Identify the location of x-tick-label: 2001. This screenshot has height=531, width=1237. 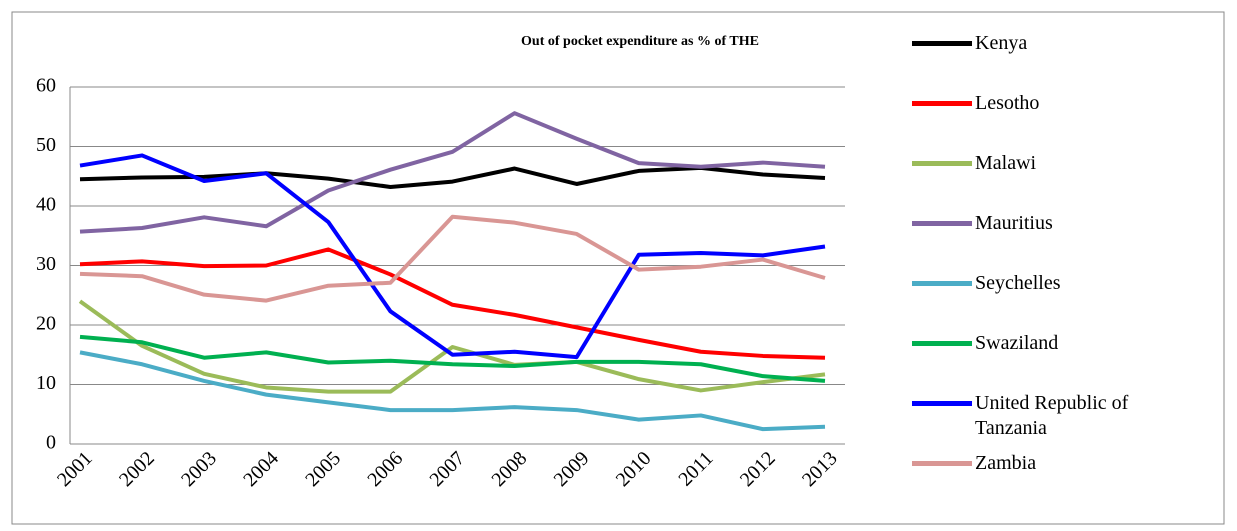
(75, 469).